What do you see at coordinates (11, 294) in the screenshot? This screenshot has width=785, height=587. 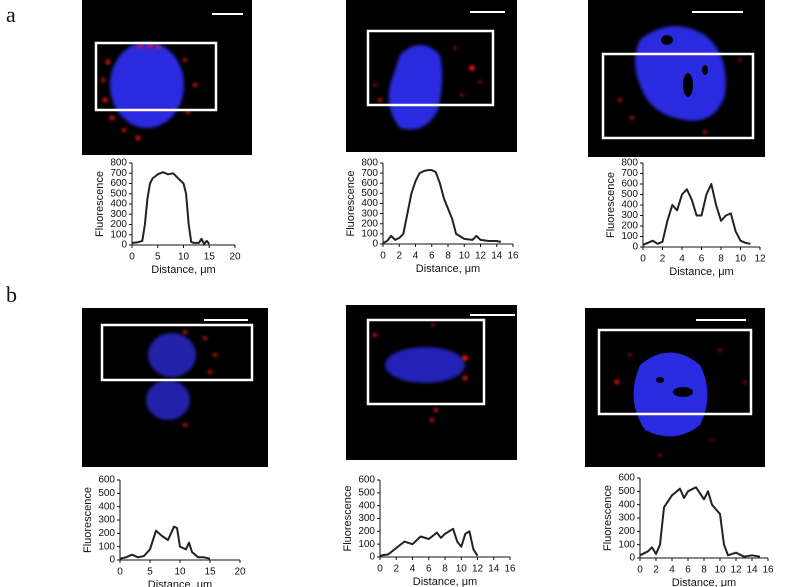 I see `panel-label: b` at bounding box center [11, 294].